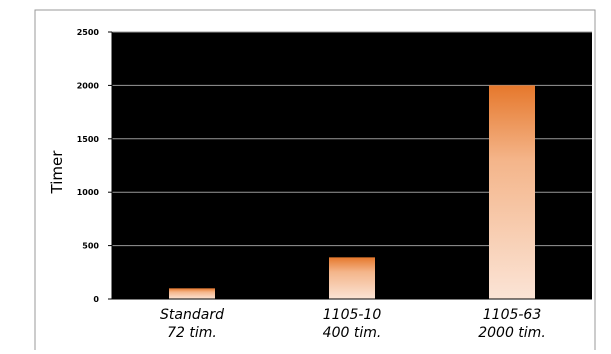  What do you see at coordinates (94, 166) in the screenshot?
I see `y-axis-ticks: 0 500 1000 1500 2000 2500` at bounding box center [94, 166].